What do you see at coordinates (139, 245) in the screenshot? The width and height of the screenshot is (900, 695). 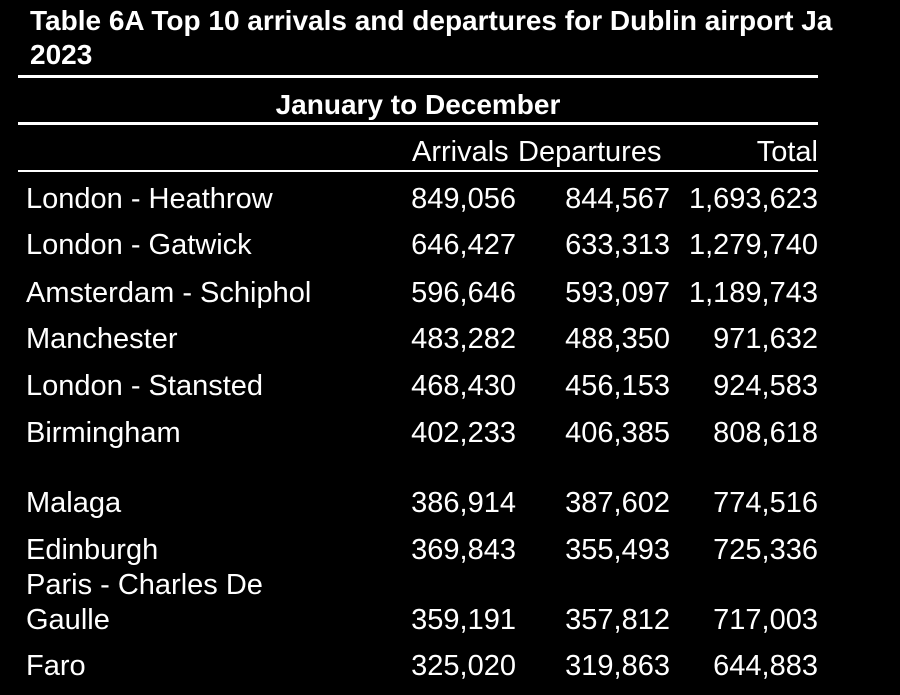 I see `airport-name: London - Gatwick` at bounding box center [139, 245].